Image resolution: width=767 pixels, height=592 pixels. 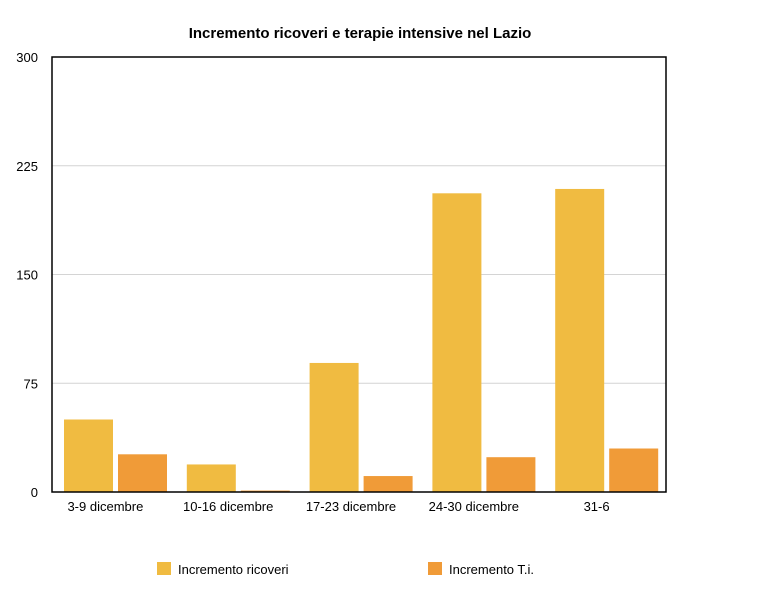 What do you see at coordinates (31, 383) in the screenshot?
I see `y-tick-label: 75` at bounding box center [31, 383].